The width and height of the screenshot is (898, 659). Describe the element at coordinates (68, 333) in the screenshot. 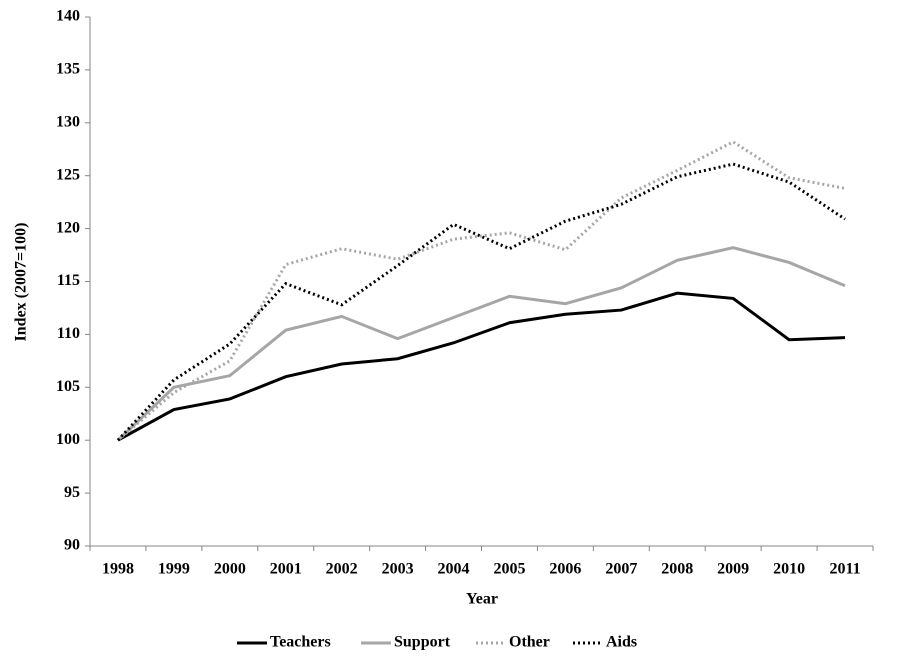

I see `y-tick-label: 110` at that location.